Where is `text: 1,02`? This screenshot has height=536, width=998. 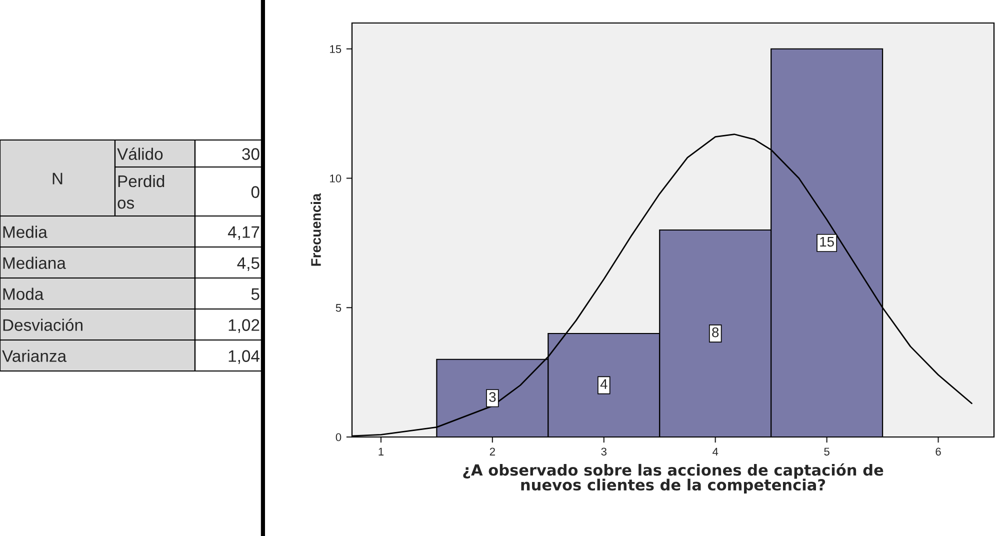 text: 1,02 is located at coordinates (244, 326).